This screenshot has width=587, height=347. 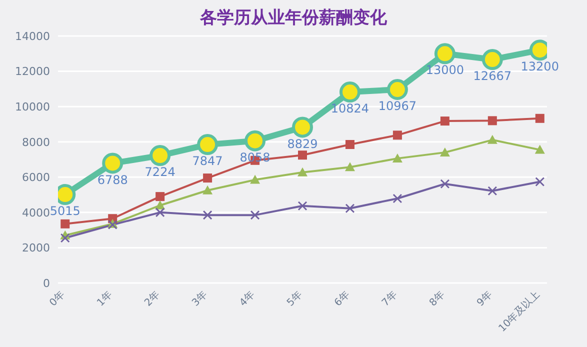 What do you see at coordinates (397, 106) in the screenshot?
I see `data-label: 10967` at bounding box center [397, 106].